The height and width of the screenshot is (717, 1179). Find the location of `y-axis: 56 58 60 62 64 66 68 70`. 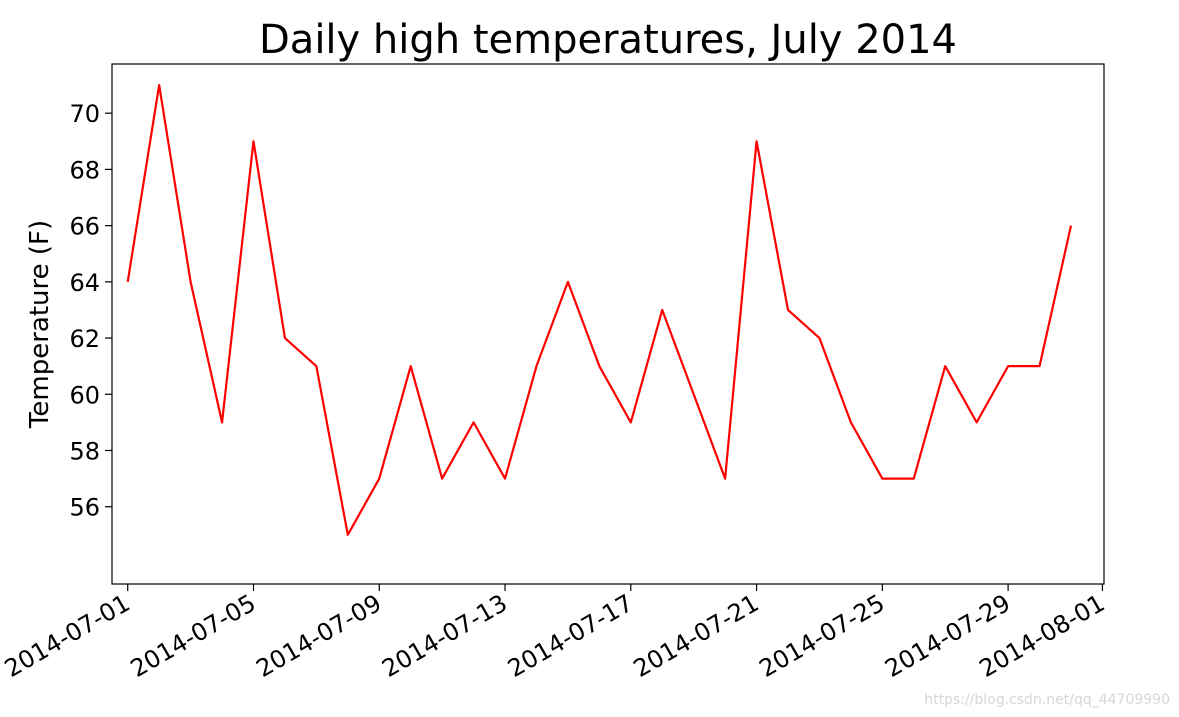

y-axis: 56 58 60 62 64 66 68 70 is located at coordinates (90, 311).